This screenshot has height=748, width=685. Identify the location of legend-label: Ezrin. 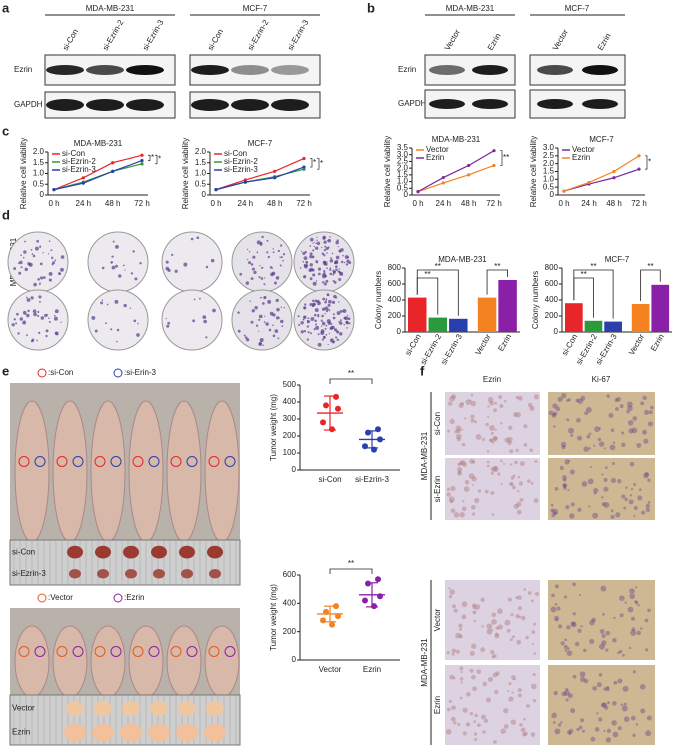
(581, 157).